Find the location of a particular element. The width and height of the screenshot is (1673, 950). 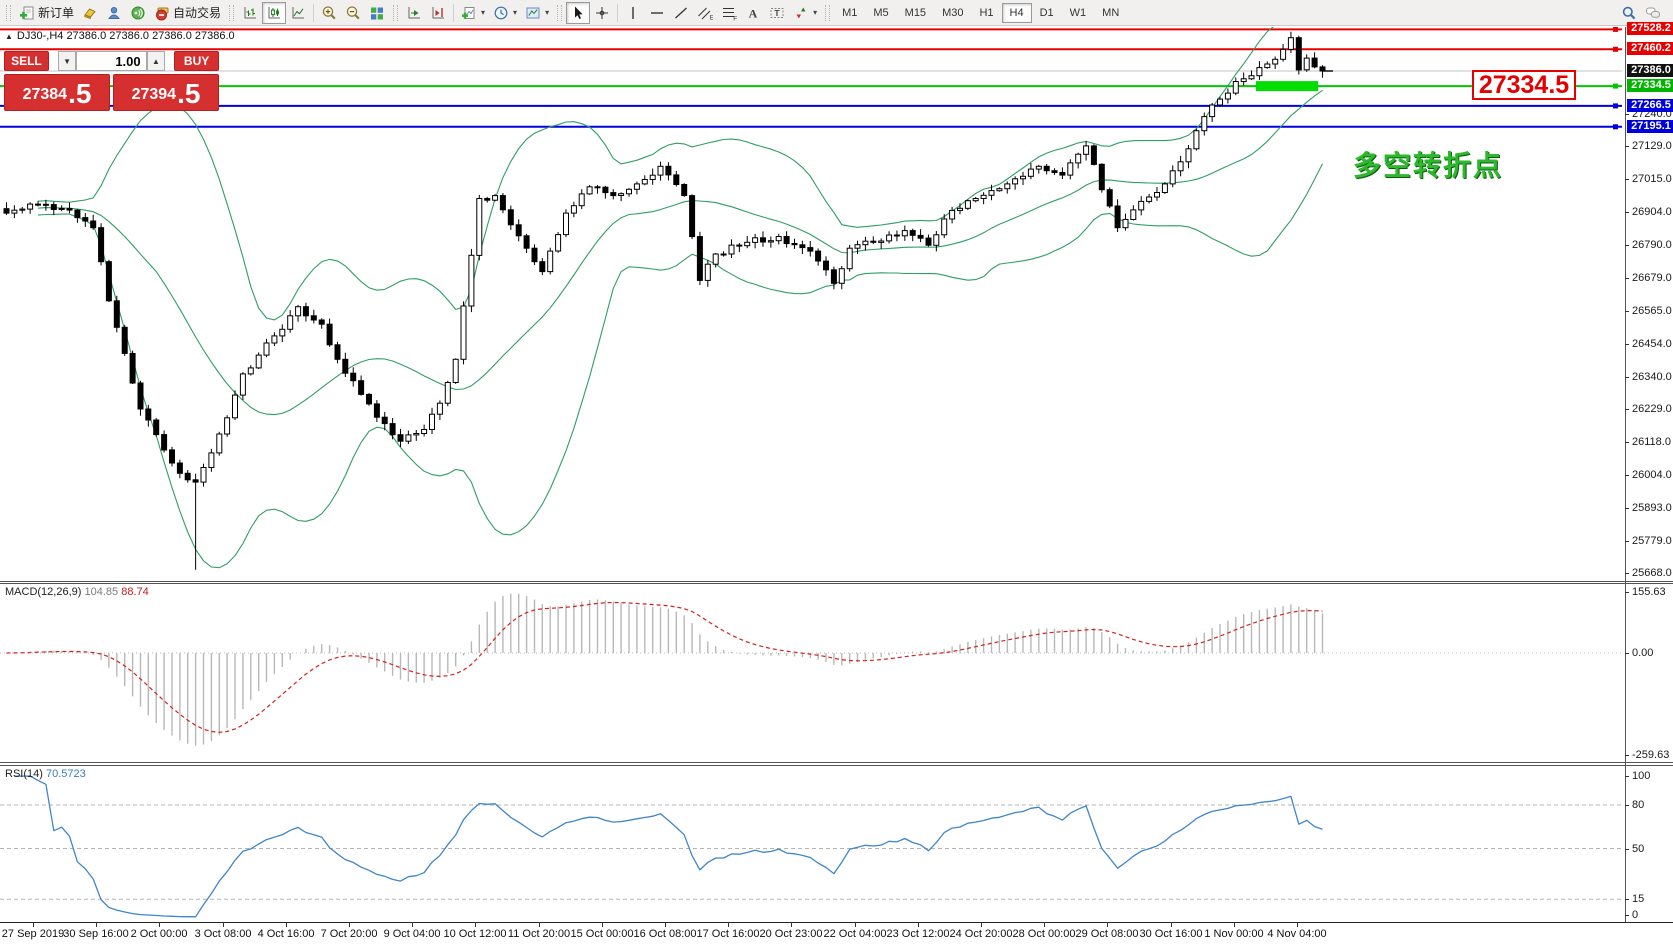

time-axis-label: 28 Oct 00:00 is located at coordinates (1044, 934).